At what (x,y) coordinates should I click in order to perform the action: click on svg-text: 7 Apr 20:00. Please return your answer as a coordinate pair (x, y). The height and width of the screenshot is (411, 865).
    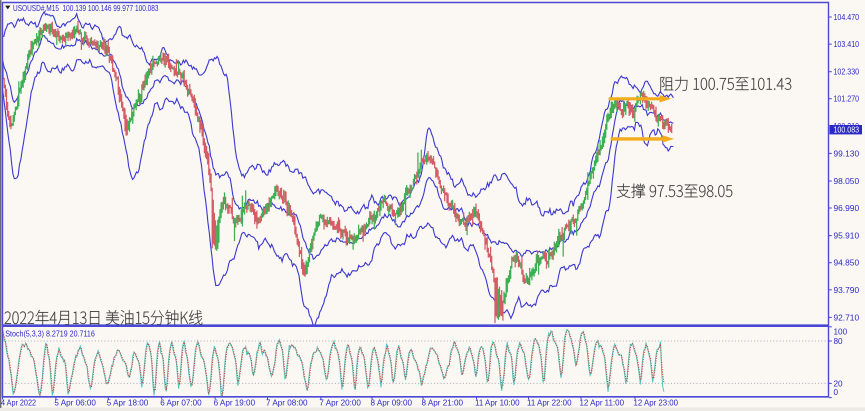
    Looking at the image, I should click on (340, 403).